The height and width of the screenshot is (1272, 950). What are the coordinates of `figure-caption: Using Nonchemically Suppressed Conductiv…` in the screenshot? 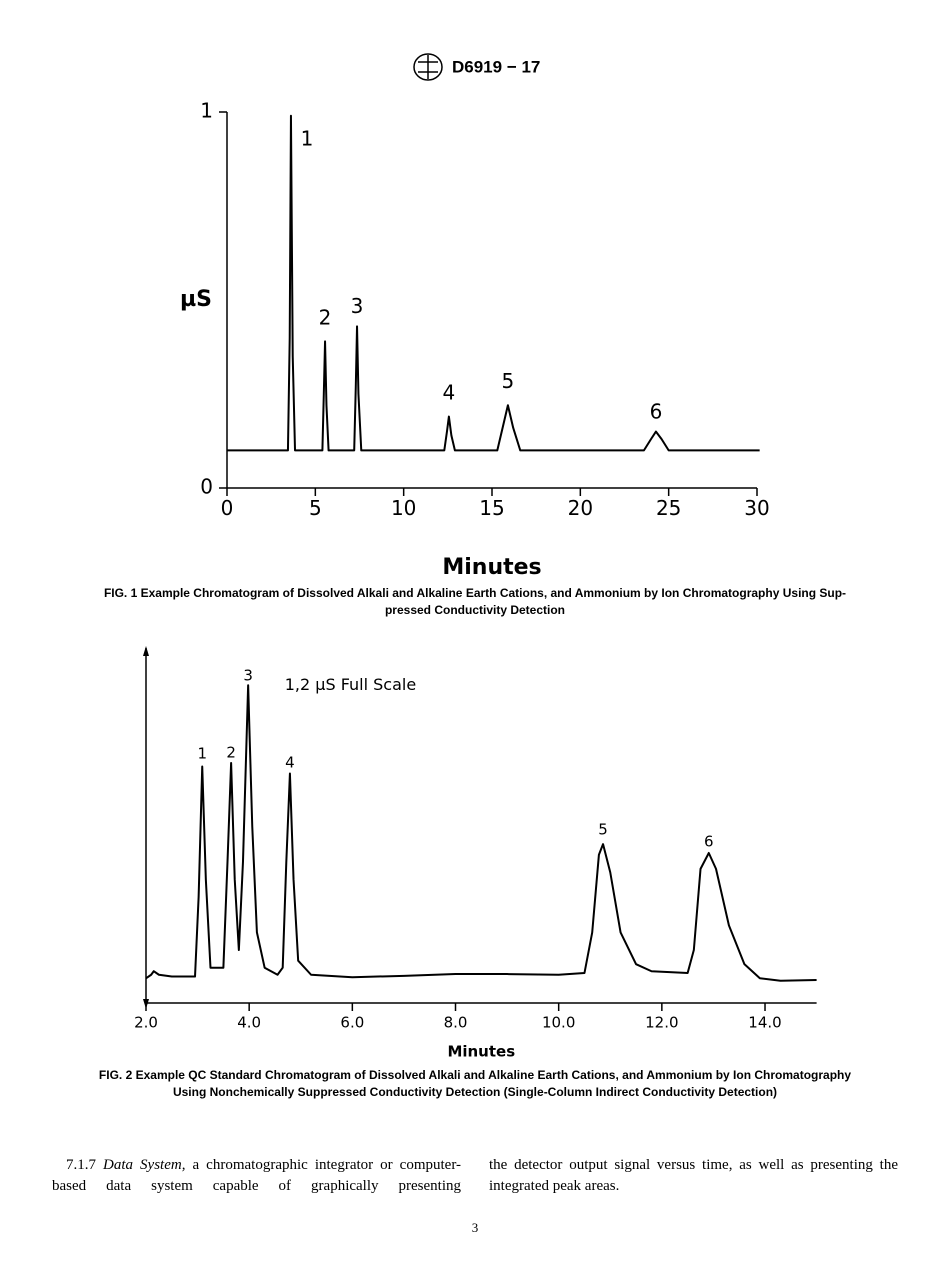 It's located at (475, 1092).